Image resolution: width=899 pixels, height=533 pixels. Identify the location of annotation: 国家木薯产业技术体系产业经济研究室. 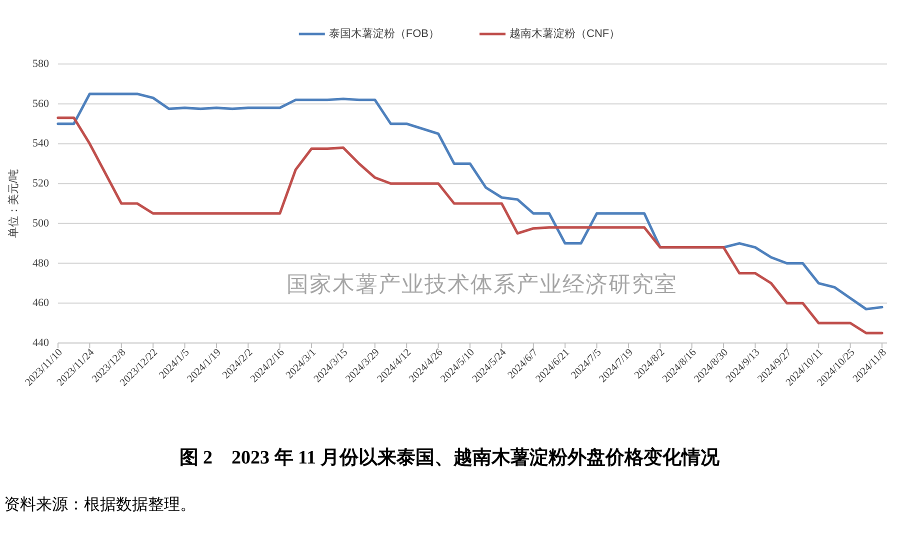
(482, 284).